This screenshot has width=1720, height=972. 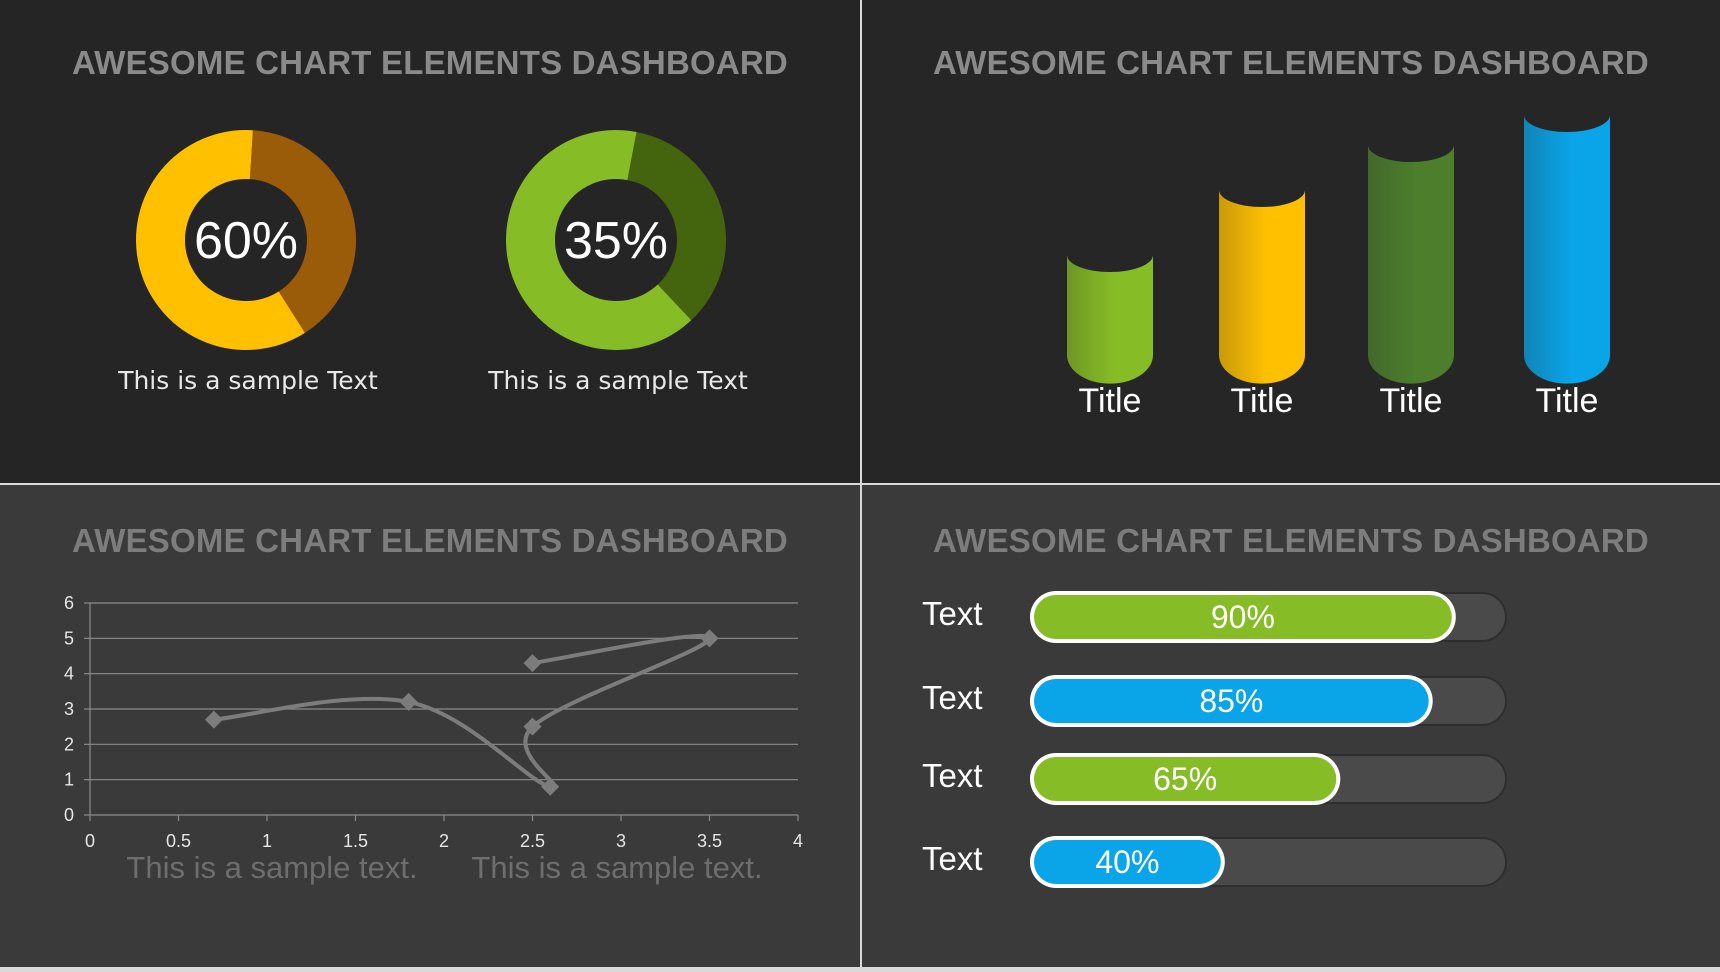 What do you see at coordinates (69, 638) in the screenshot?
I see `y-tick-label: 5` at bounding box center [69, 638].